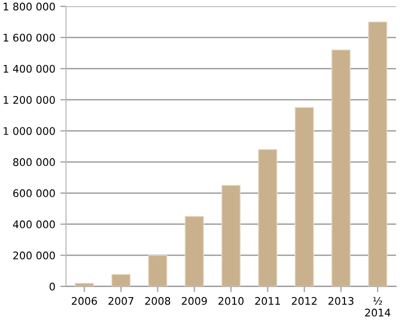 The height and width of the screenshot is (320, 400). What do you see at coordinates (84, 301) in the screenshot?
I see `x-tick-label: 2006` at bounding box center [84, 301].